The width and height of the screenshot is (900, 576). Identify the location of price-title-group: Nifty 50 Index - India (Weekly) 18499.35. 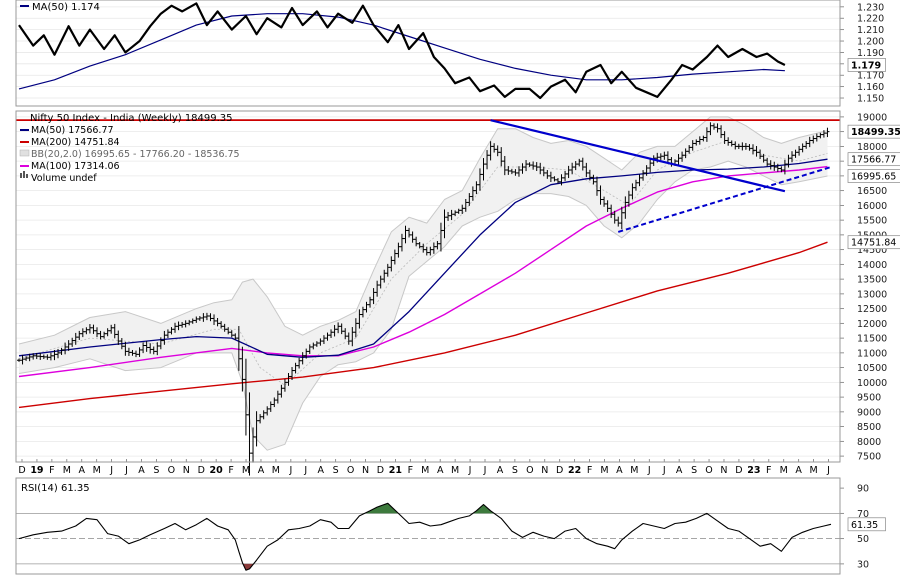
(131, 118).